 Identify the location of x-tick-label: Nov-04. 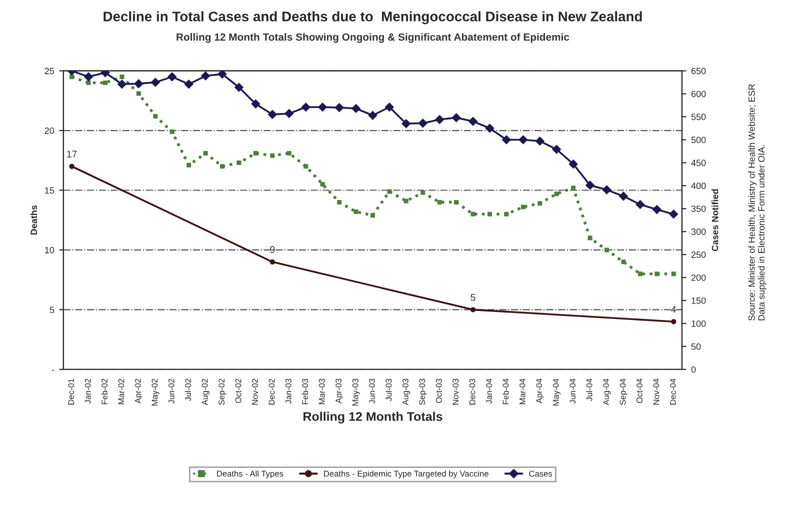
(656, 391).